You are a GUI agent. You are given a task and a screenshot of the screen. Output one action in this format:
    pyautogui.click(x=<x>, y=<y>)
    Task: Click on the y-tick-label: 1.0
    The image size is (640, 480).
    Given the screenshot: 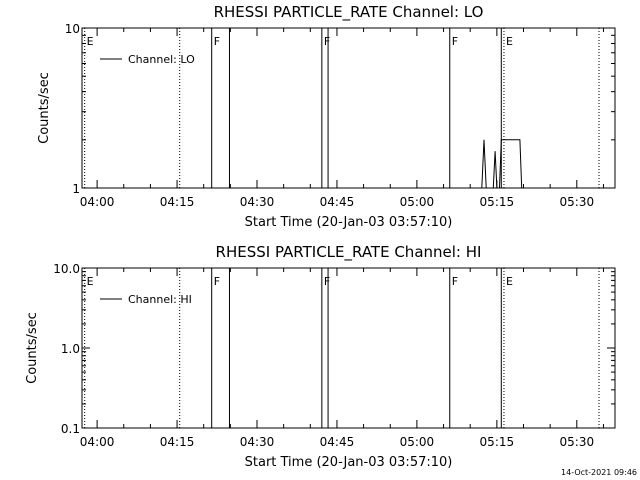 What is the action you would take?
    pyautogui.click(x=70, y=349)
    